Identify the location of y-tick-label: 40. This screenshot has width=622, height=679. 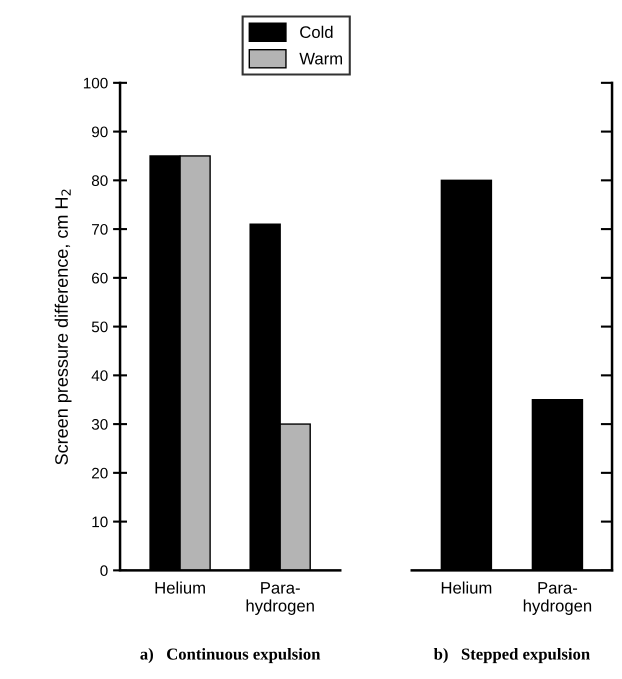
(100, 376).